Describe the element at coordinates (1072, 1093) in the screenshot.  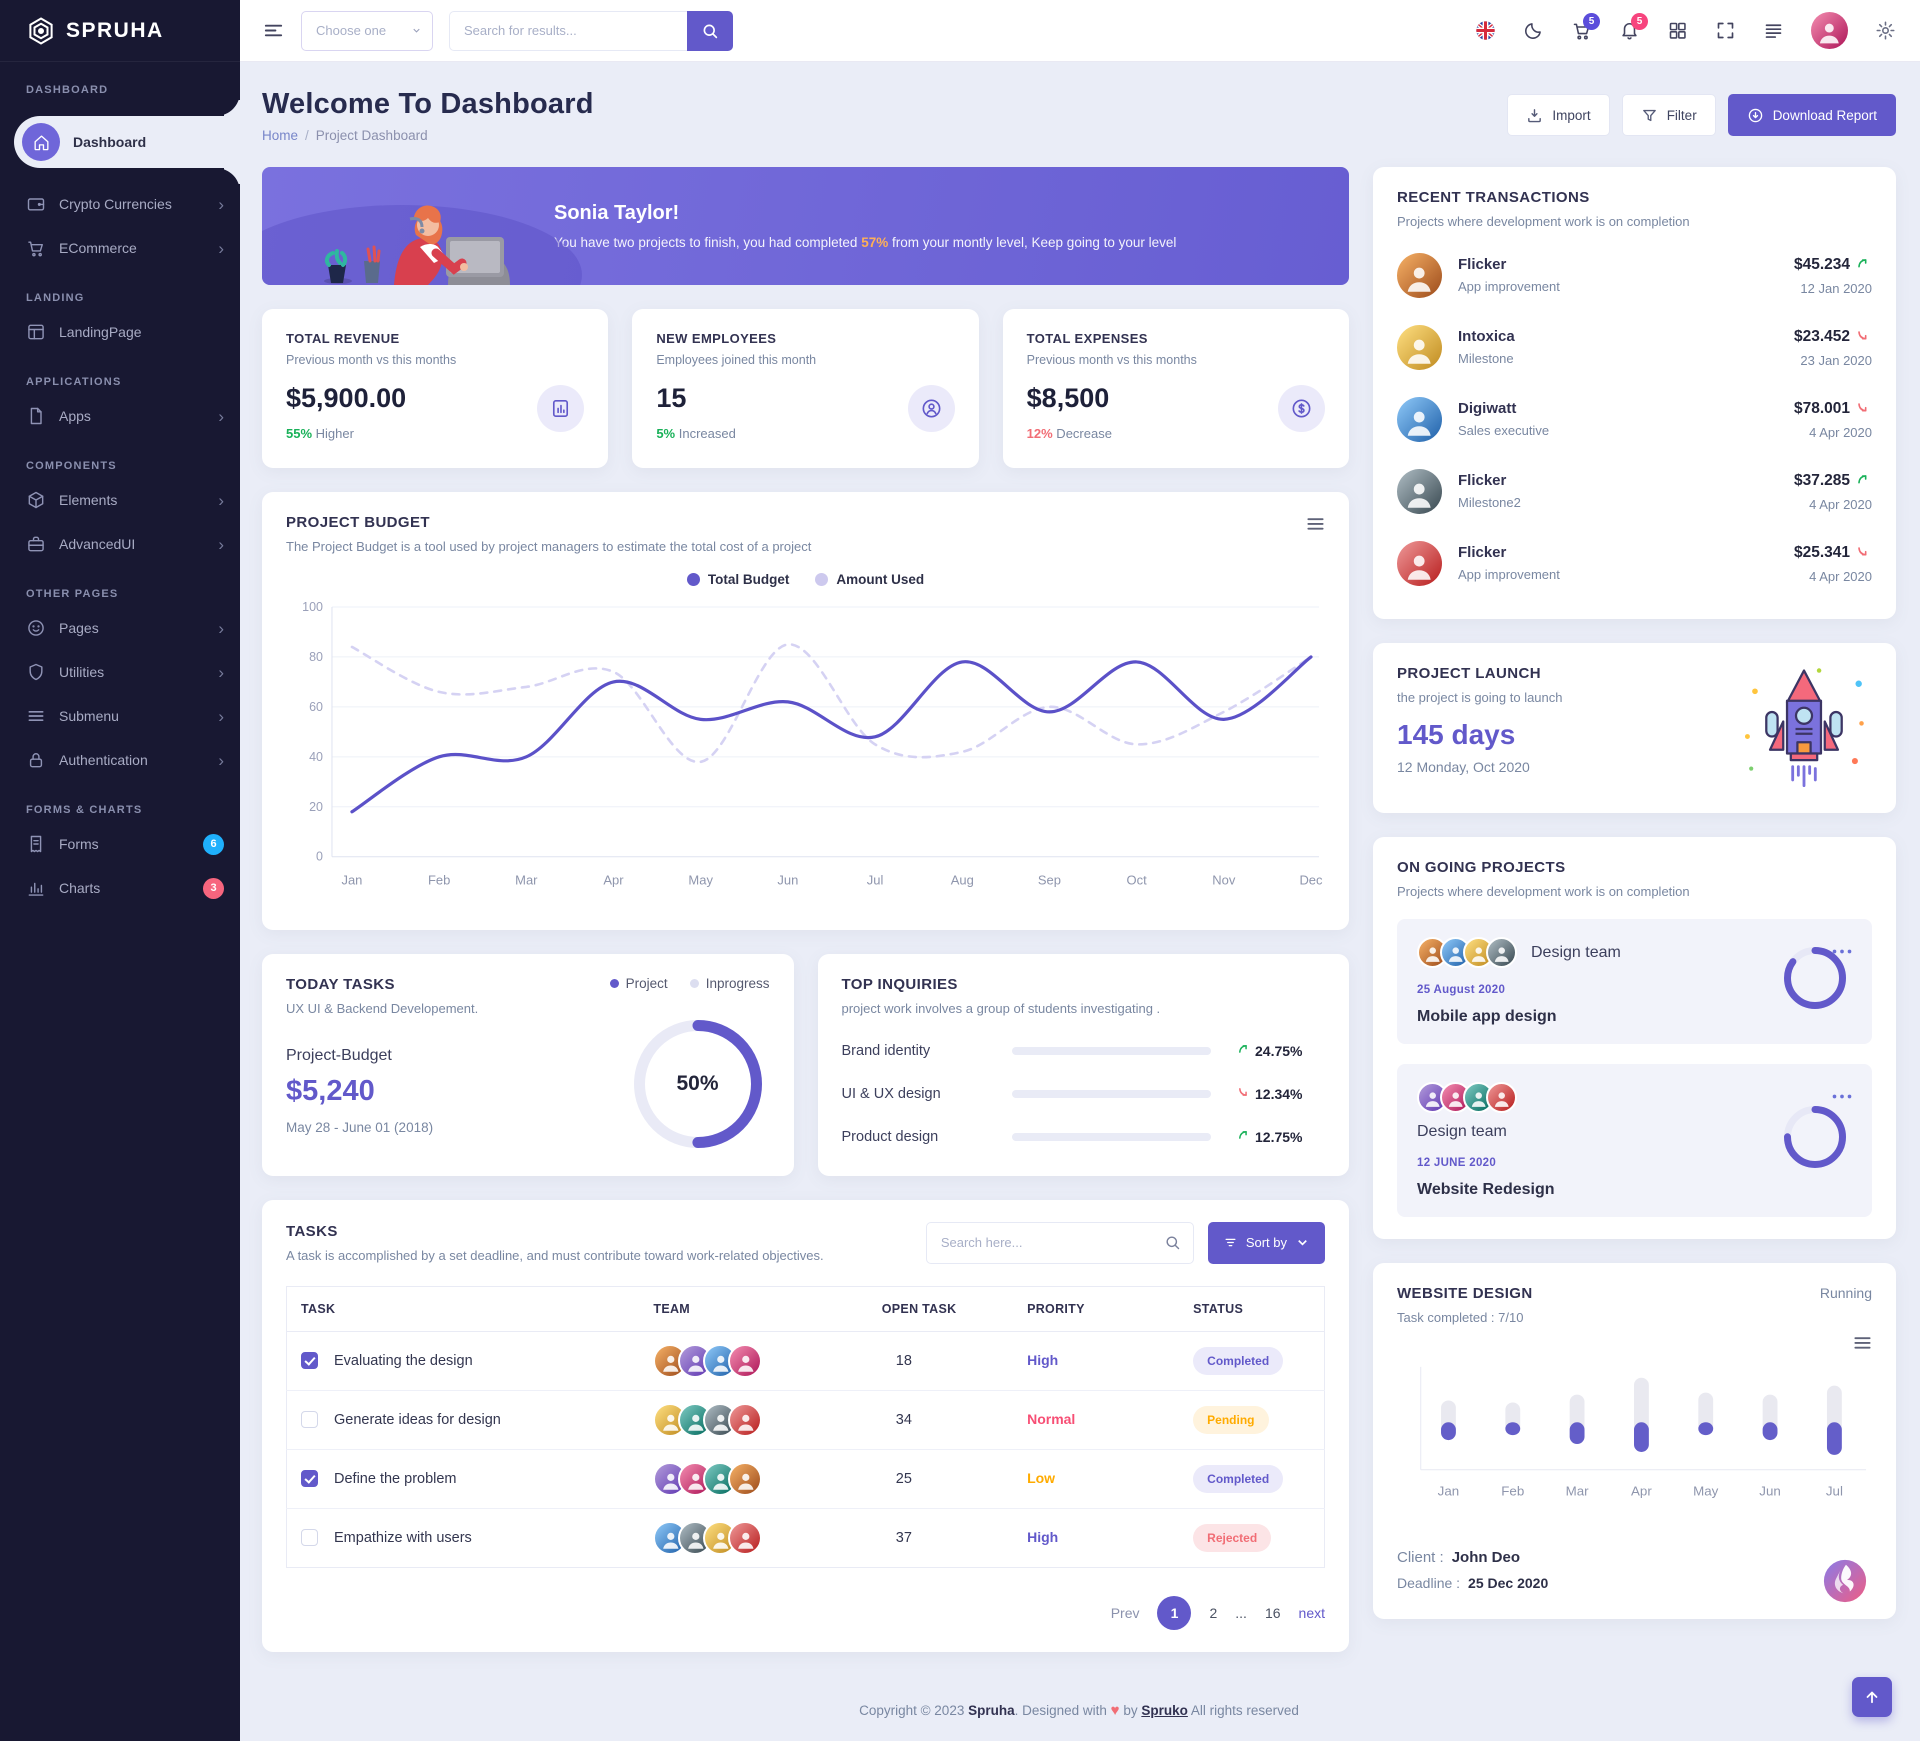
I see `inquiry-row-ui-ux-design: UI & UX design 12.34%` at that location.